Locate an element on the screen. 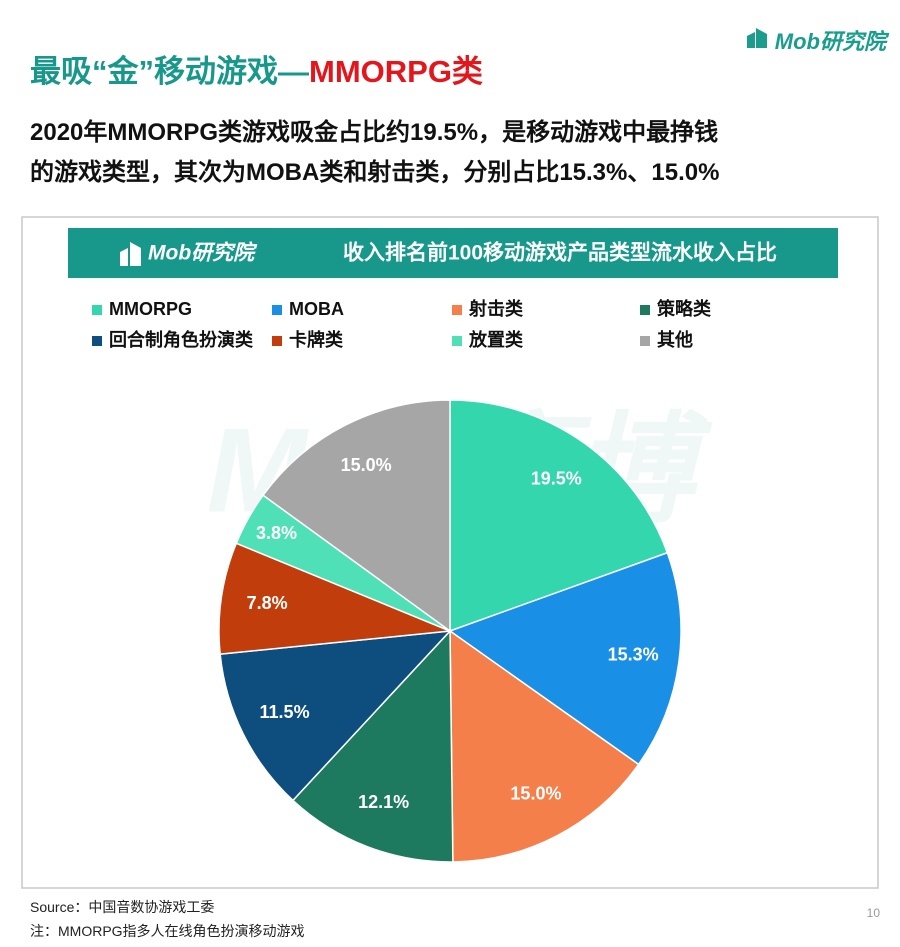 This screenshot has height=947, width=900. subtitle: 2020年MMORPG类游戏吸金占比约19.5%，是移动游戏中最挣钱 is located at coordinates (374, 132).